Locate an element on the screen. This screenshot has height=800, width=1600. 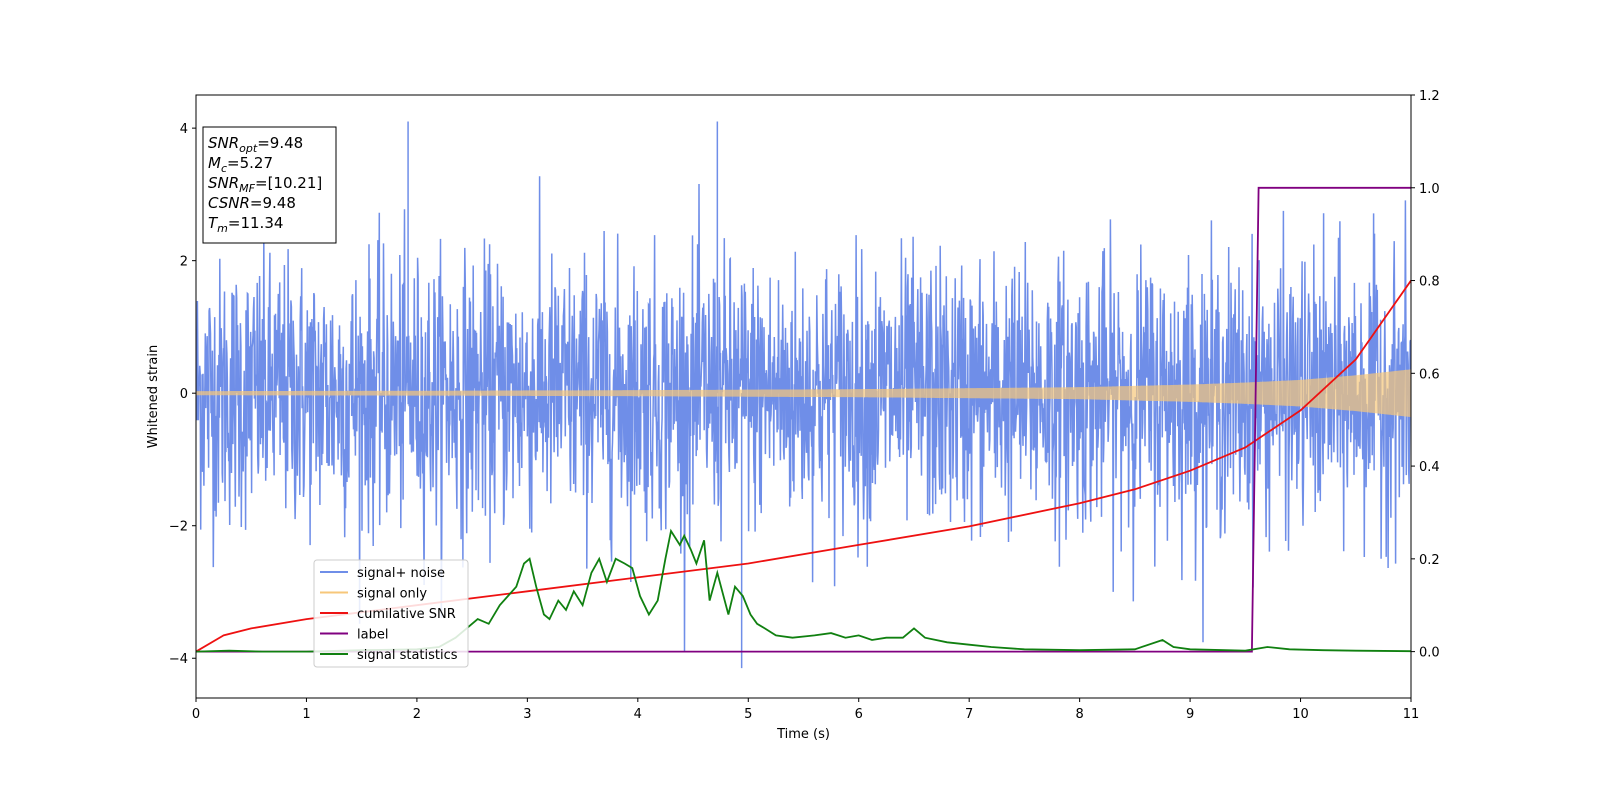
legend-label: cumilative SNR is located at coordinates (406, 614).